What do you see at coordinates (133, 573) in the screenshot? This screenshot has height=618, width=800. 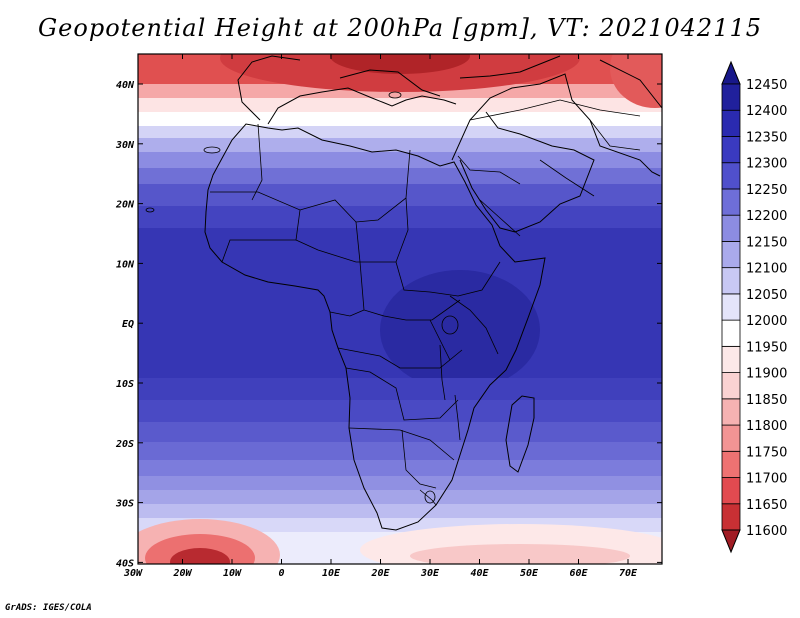 I see `lon-label: 30W` at bounding box center [133, 573].